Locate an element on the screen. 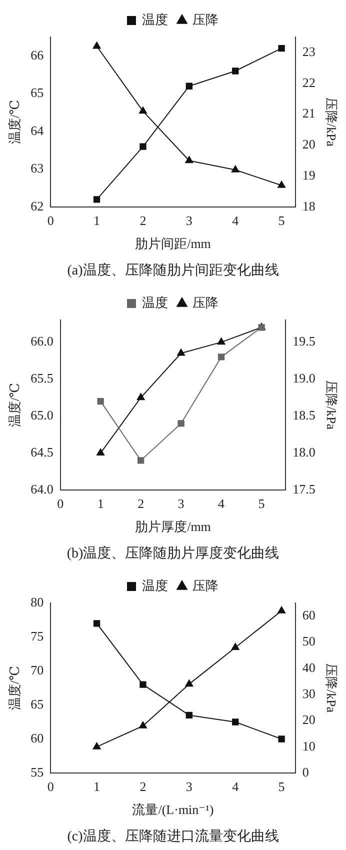  y-tick-label: 70 is located at coordinates (37, 670).